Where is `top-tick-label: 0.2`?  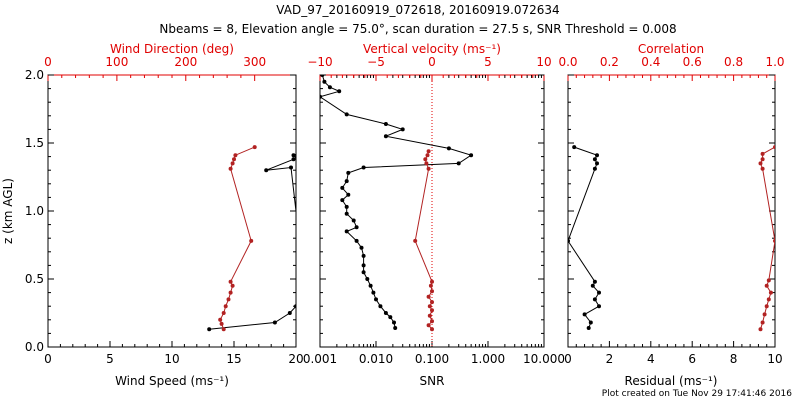 top-tick-label: 0.2 is located at coordinates (609, 62).